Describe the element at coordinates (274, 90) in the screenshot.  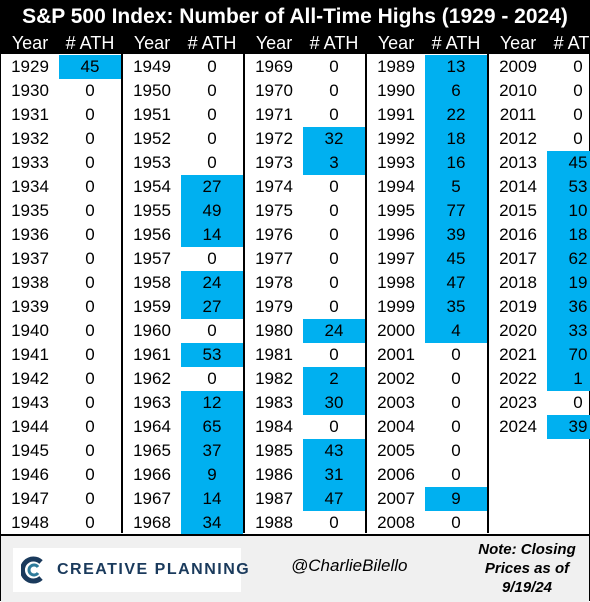
I see `year-cell: 1970` at that location.